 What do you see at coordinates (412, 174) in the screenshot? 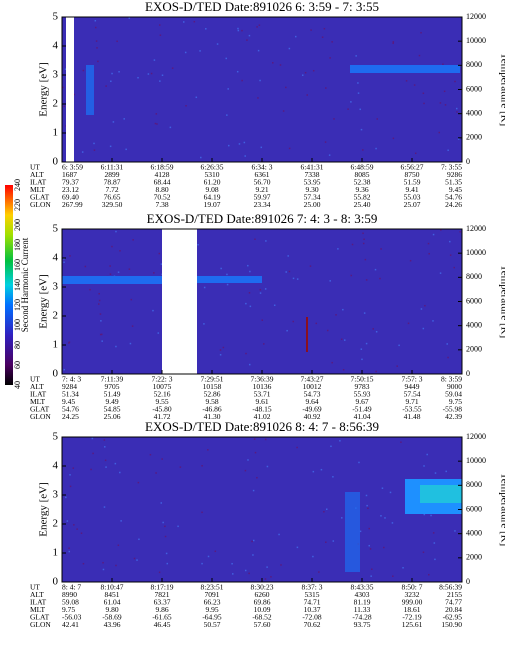
I see `table-cell: 8750` at bounding box center [412, 174].